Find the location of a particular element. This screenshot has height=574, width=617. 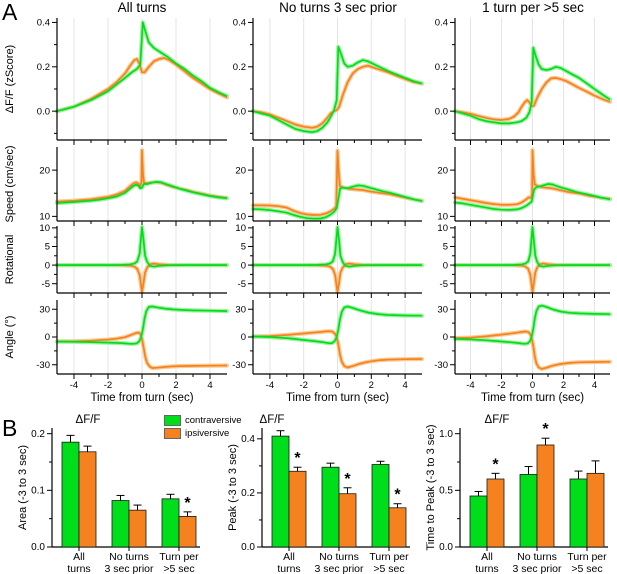

line-plot-col1-row3: -30 0 30 -4 -2 0 2 4 Time from turn (sec) is located at coordinates (328, 352).